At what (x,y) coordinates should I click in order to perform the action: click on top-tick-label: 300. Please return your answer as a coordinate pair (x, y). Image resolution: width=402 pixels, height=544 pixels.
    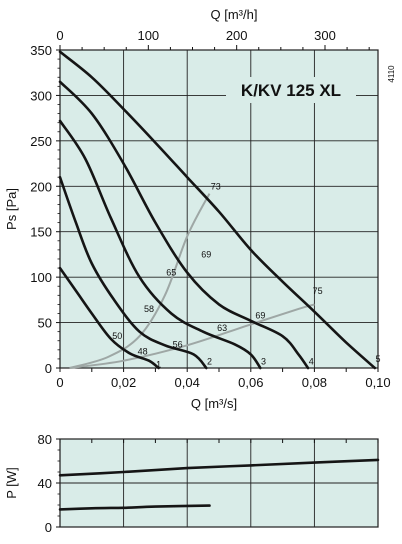
    Looking at the image, I should click on (325, 35).